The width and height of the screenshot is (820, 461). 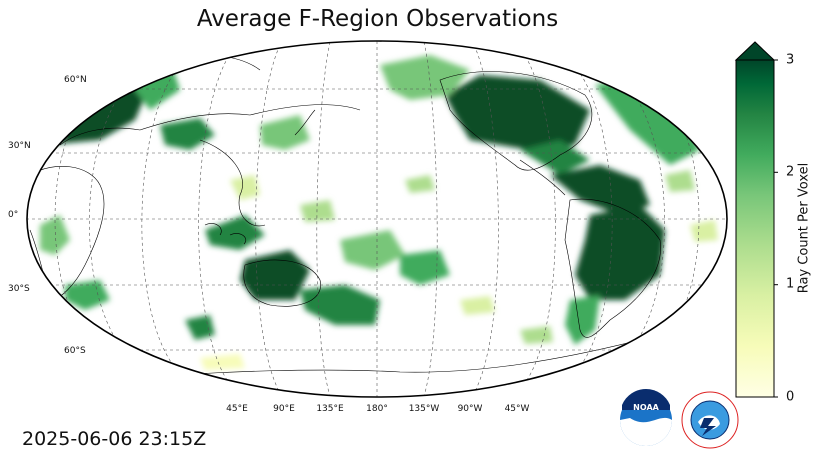 I want to click on lon-label-135w: 135°W, so click(x=424, y=409).